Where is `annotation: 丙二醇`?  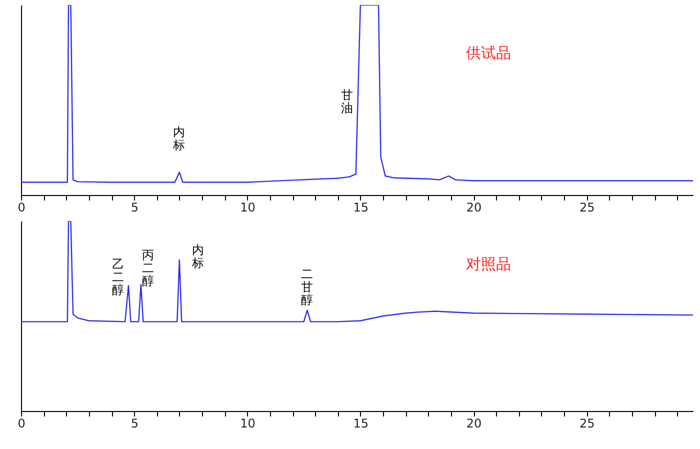
annotation: 丙二醇 is located at coordinates (148, 268).